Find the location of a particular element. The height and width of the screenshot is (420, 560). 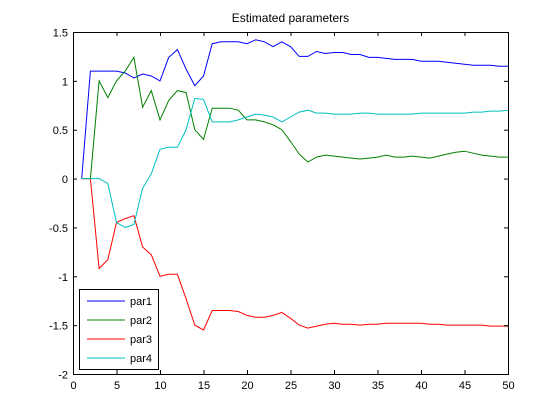

x-tick-label: 40 is located at coordinates (421, 386).